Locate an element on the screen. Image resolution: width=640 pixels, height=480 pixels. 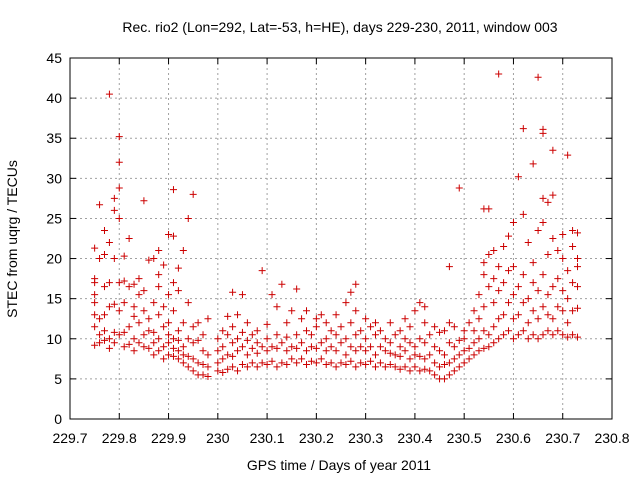
y-tick-label: 45 is located at coordinates (54, 58).